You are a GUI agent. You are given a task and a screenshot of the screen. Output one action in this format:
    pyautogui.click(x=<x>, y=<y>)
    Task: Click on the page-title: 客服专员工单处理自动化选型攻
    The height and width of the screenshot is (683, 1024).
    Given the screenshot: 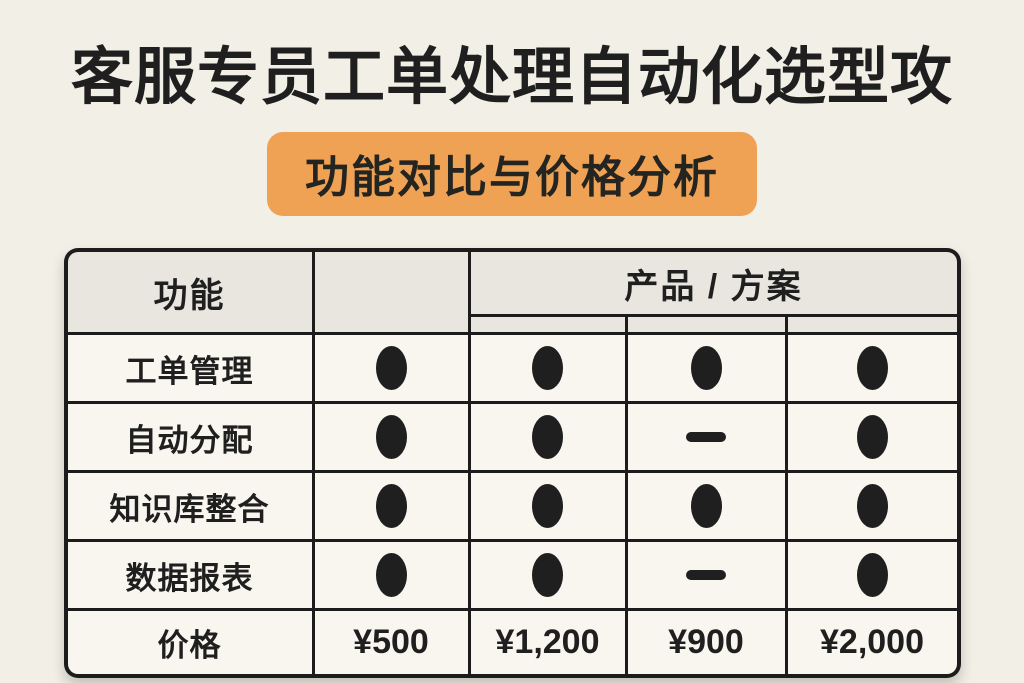 What is the action you would take?
    pyautogui.click(x=511, y=77)
    